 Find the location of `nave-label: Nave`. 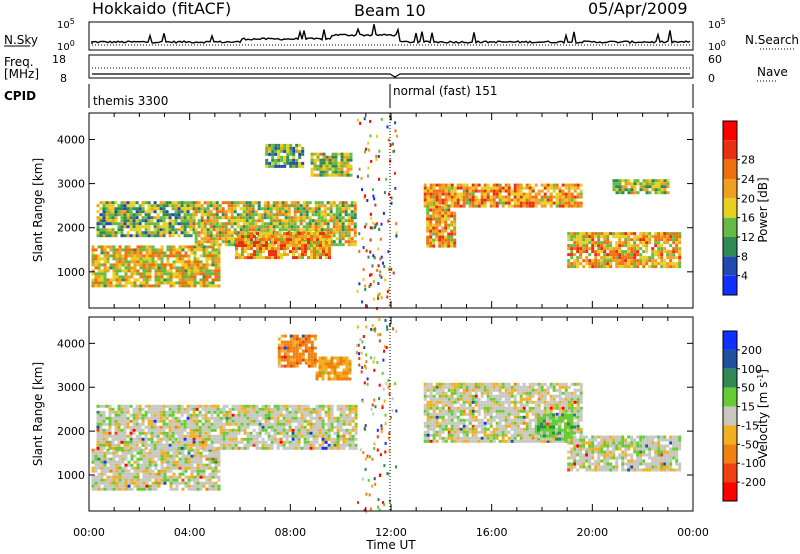

nave-label: Nave is located at coordinates (772, 72).